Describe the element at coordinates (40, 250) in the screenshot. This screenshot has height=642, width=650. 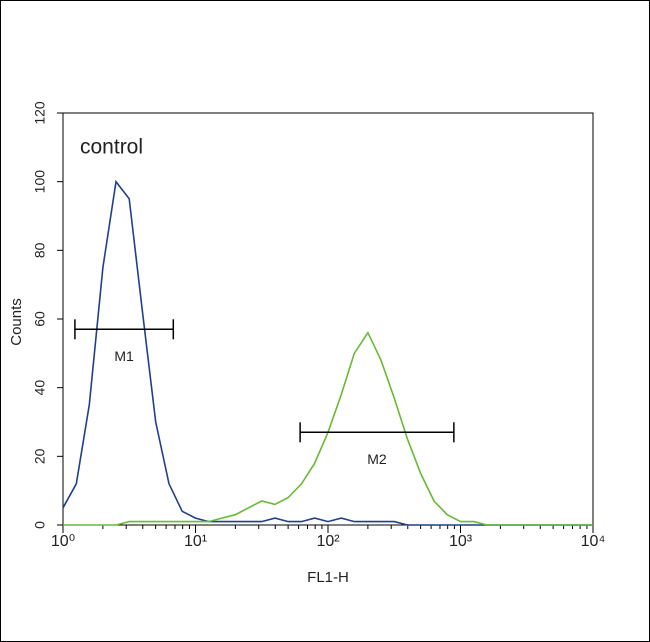
I see `y-tick-label: 80` at that location.